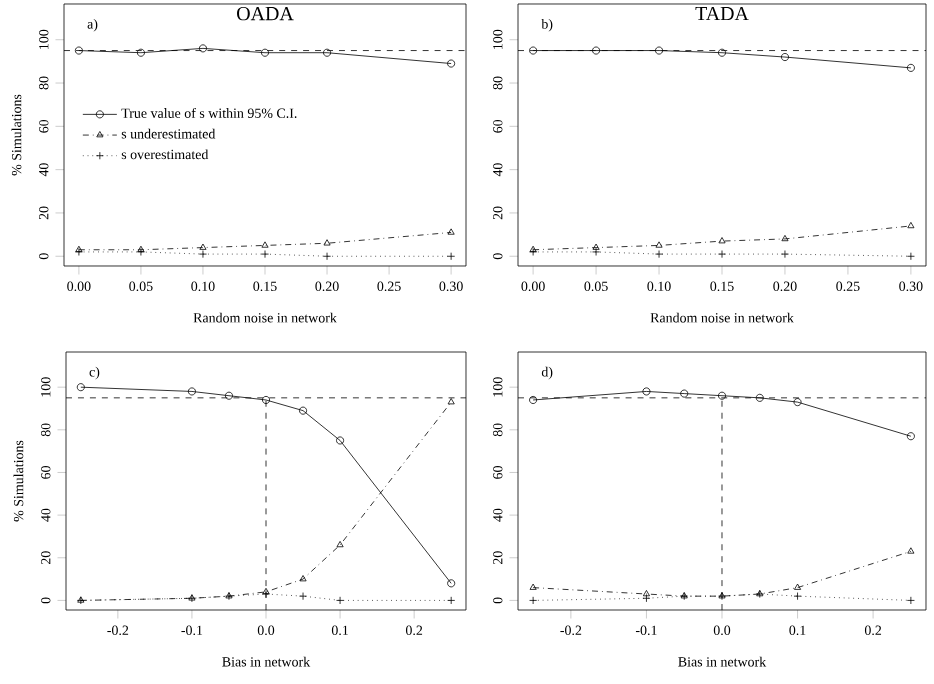  What do you see at coordinates (265, 13) in the screenshot?
I see `chart-title: OADA` at bounding box center [265, 13].